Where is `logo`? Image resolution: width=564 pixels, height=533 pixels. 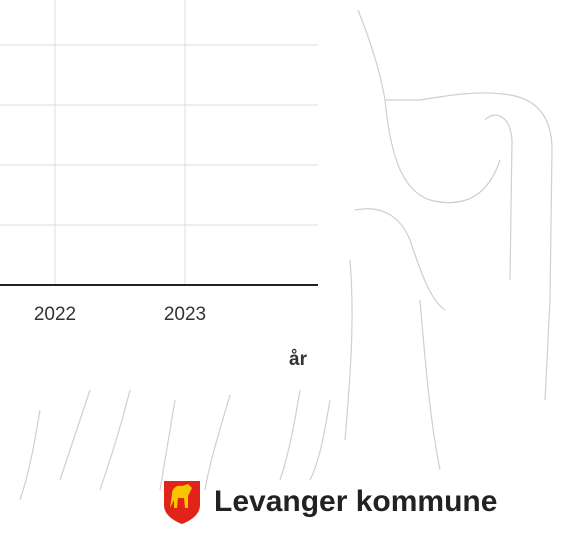 logo is located at coordinates (182, 502).